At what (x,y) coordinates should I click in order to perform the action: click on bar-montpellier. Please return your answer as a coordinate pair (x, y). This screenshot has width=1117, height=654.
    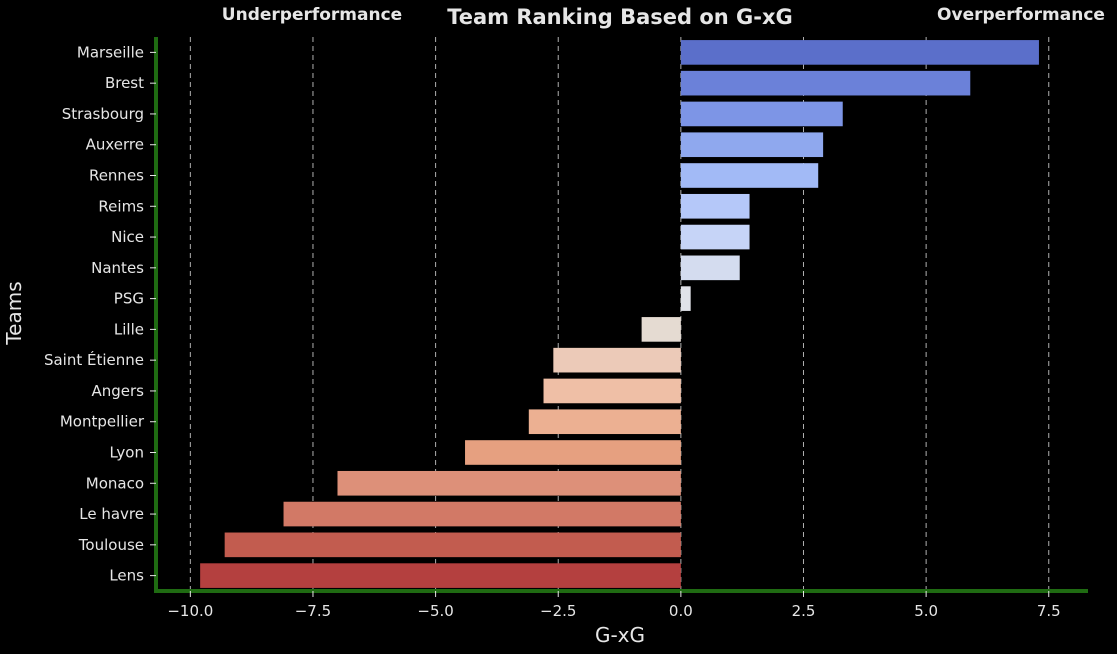
    Looking at the image, I should click on (604, 422).